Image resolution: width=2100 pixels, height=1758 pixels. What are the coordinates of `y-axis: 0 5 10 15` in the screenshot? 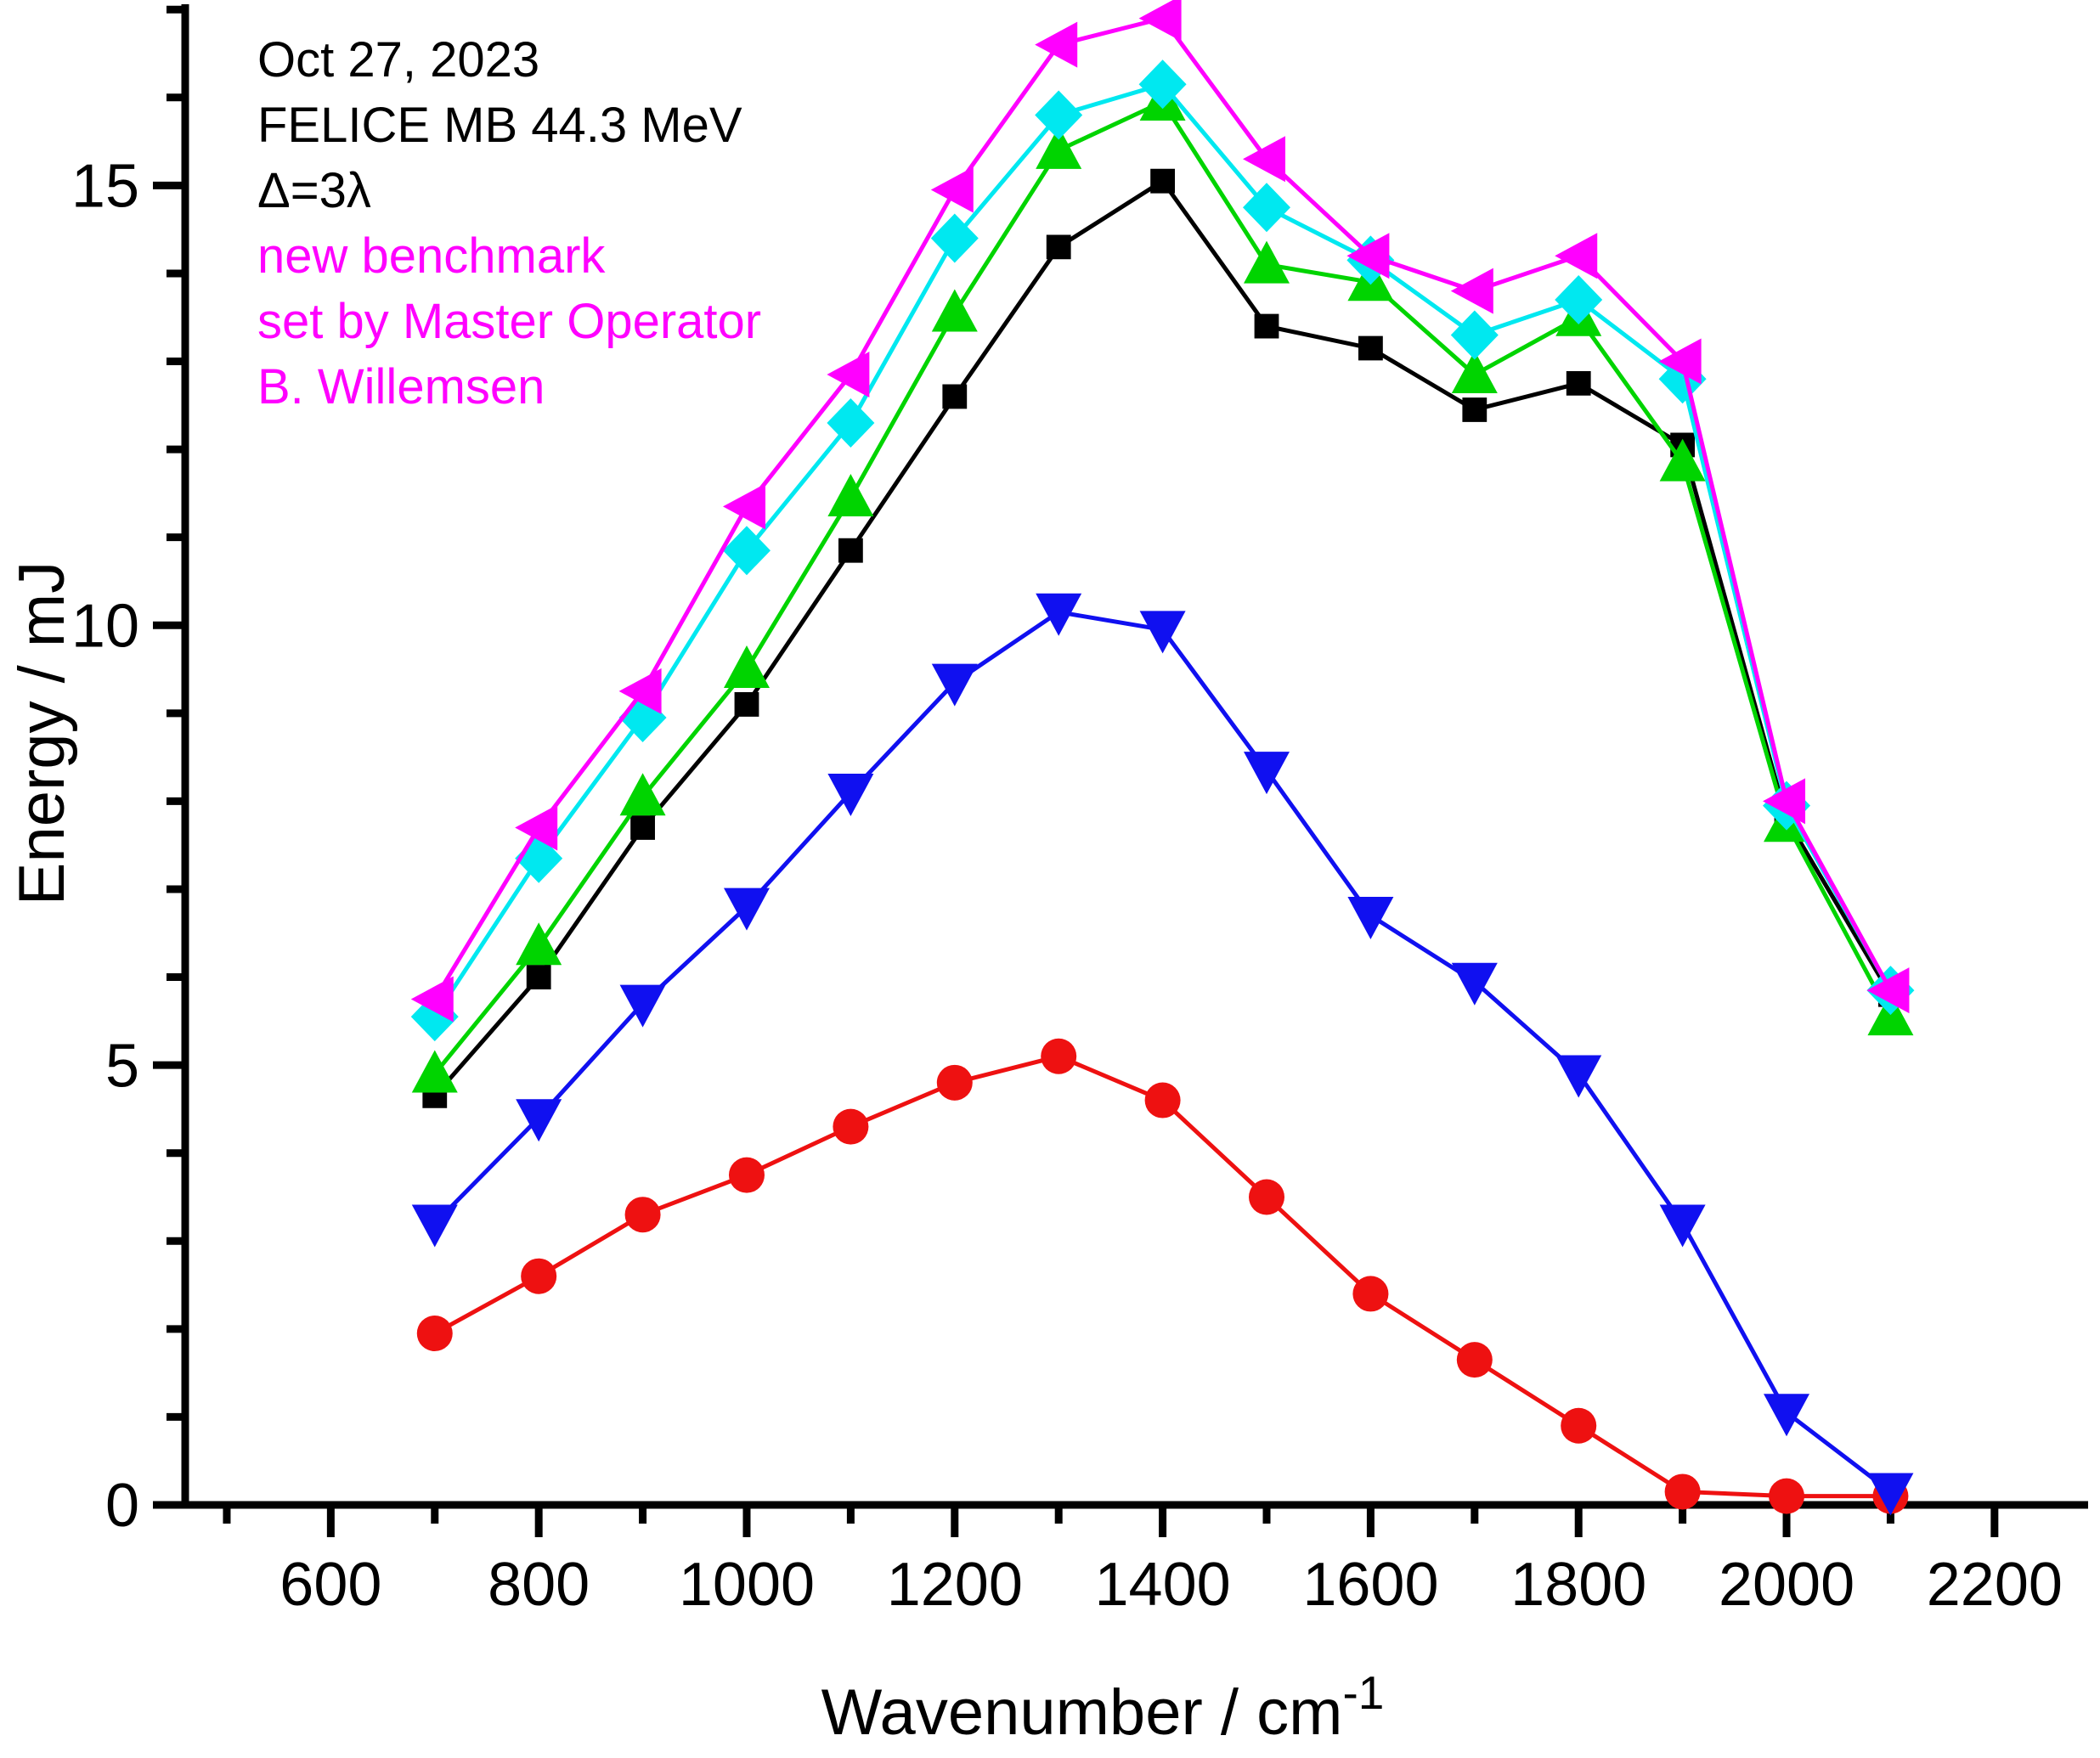 It's located at (128, 772).